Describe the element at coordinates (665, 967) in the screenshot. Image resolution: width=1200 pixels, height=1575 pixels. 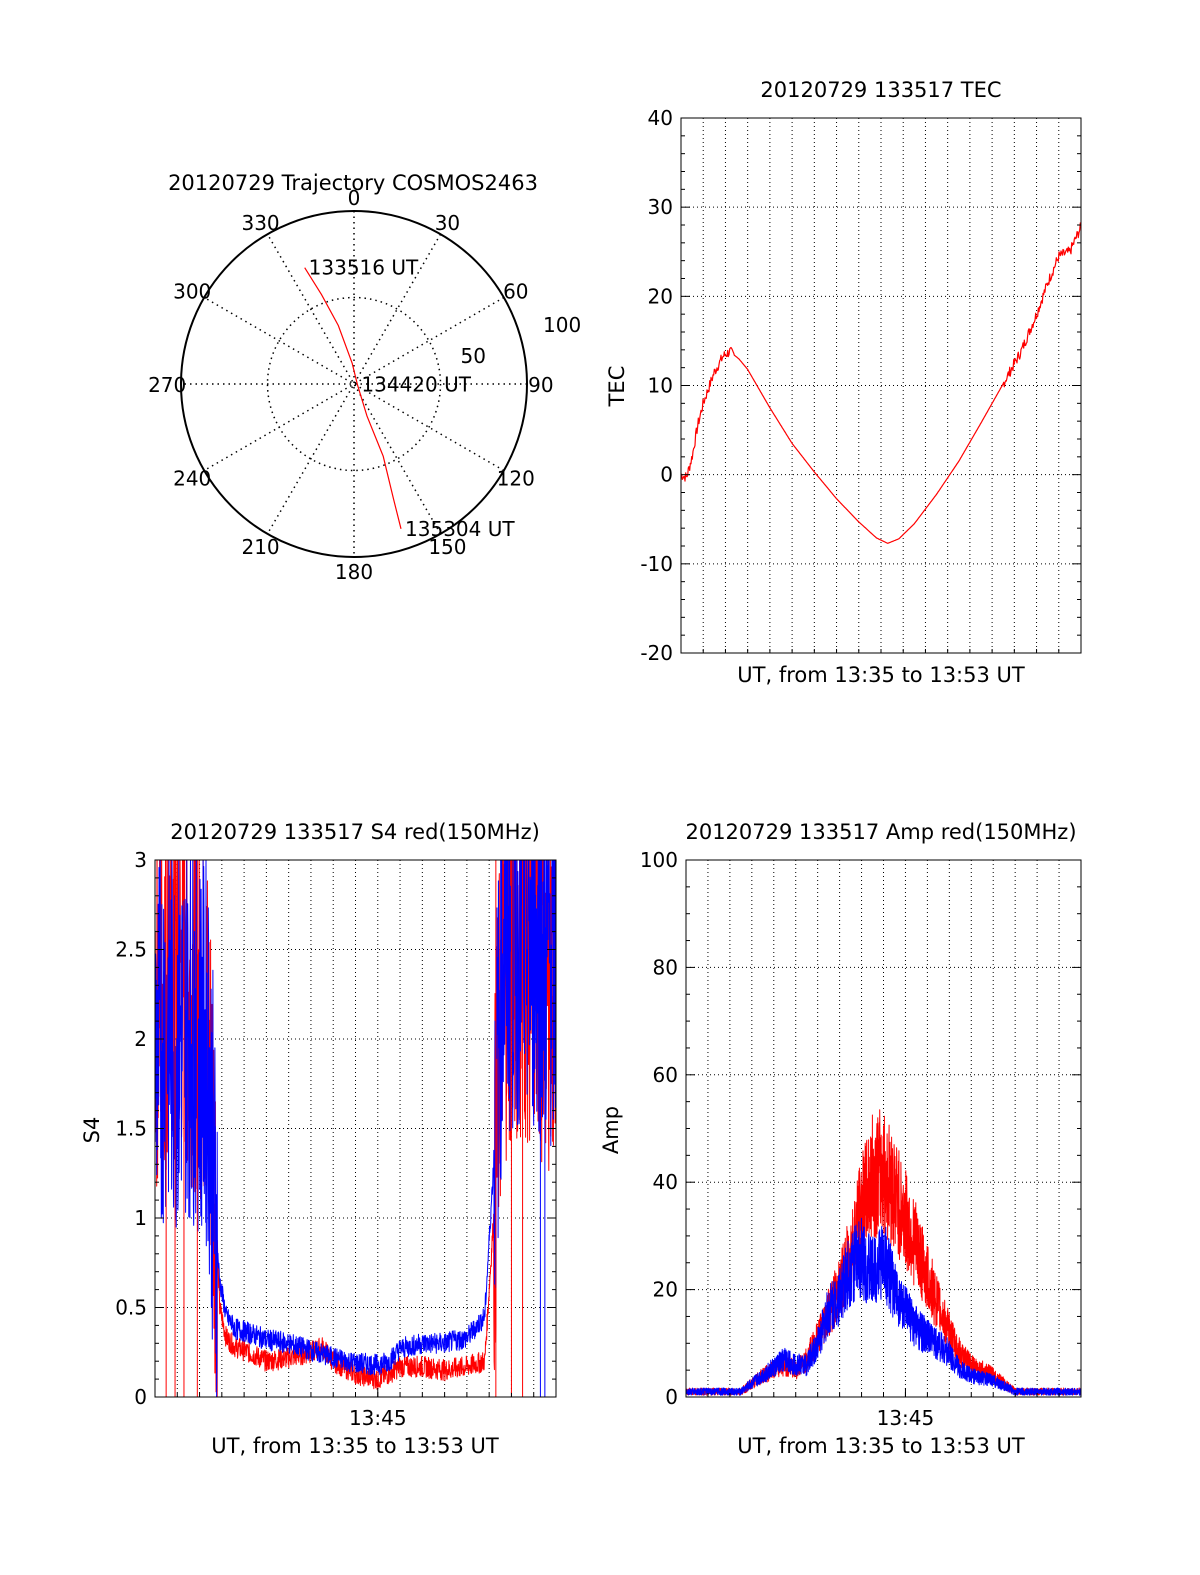
I see `y-tick-label: 80` at that location.